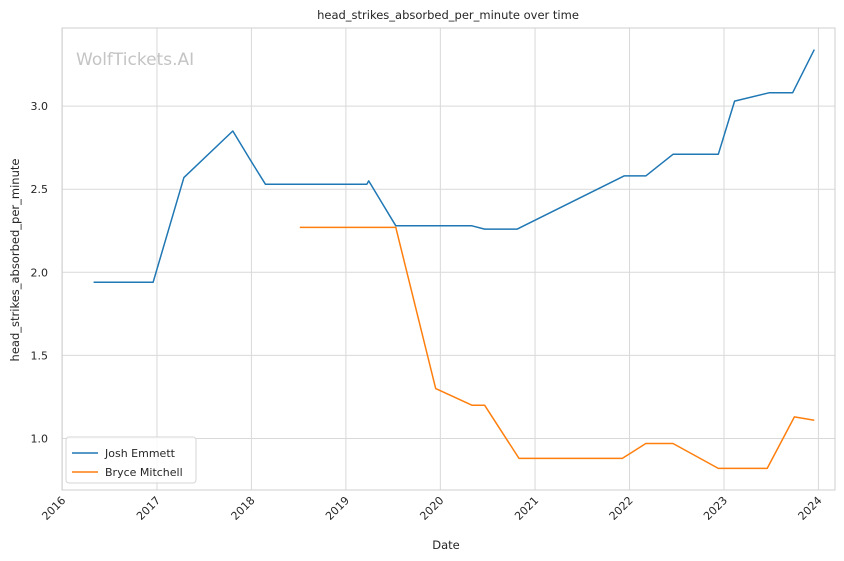 The image size is (844, 561). I want to click on x-tick-label-2016: 2016, so click(53, 508).